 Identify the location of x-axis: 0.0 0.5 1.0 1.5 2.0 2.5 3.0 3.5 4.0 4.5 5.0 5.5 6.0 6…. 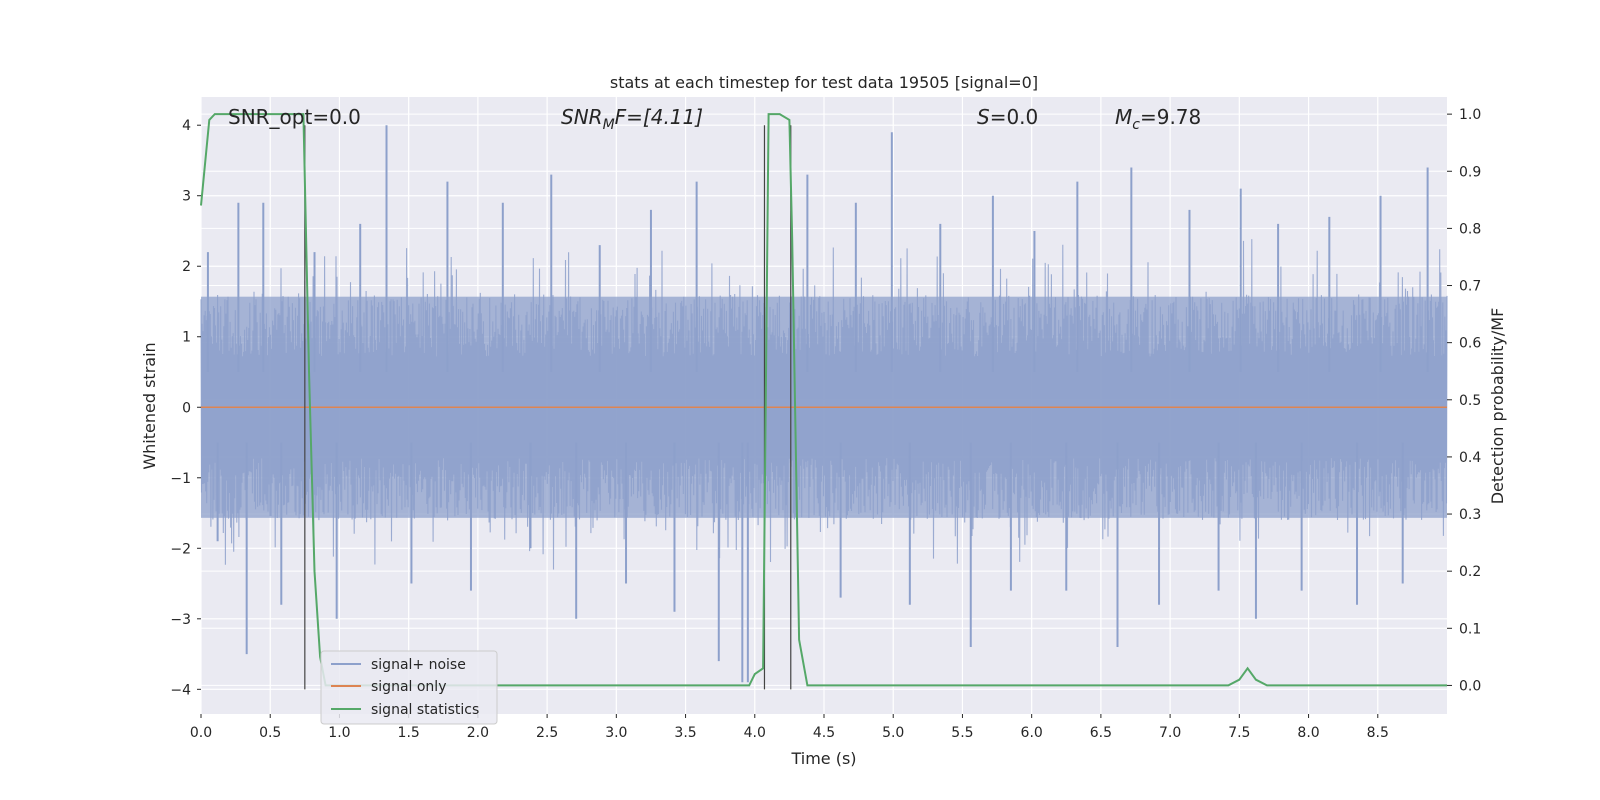
(789, 727).